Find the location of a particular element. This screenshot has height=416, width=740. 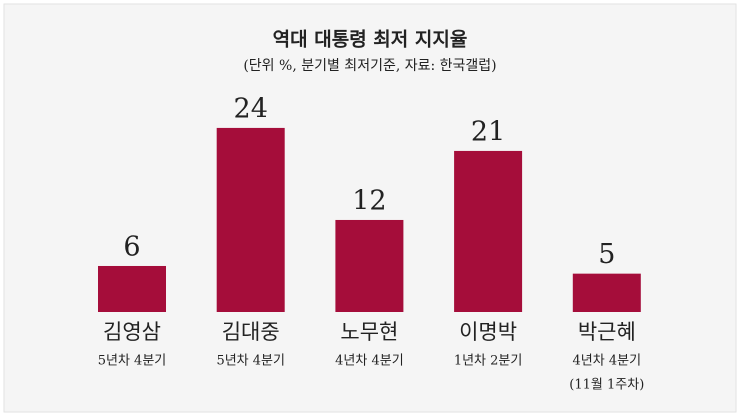

category-label: 김대중 is located at coordinates (251, 332).